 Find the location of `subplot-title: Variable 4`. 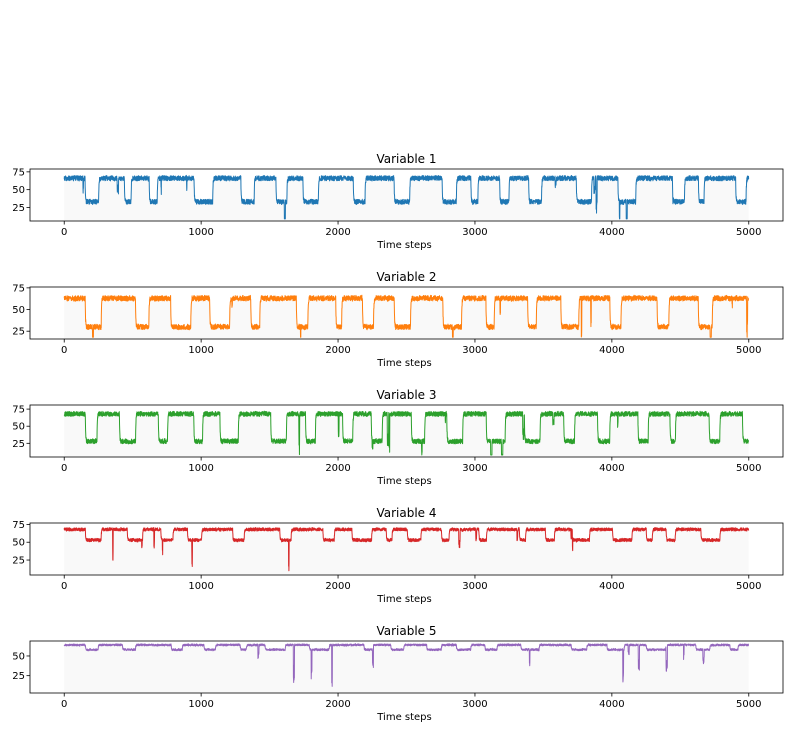

subplot-title: Variable 4 is located at coordinates (406, 513).